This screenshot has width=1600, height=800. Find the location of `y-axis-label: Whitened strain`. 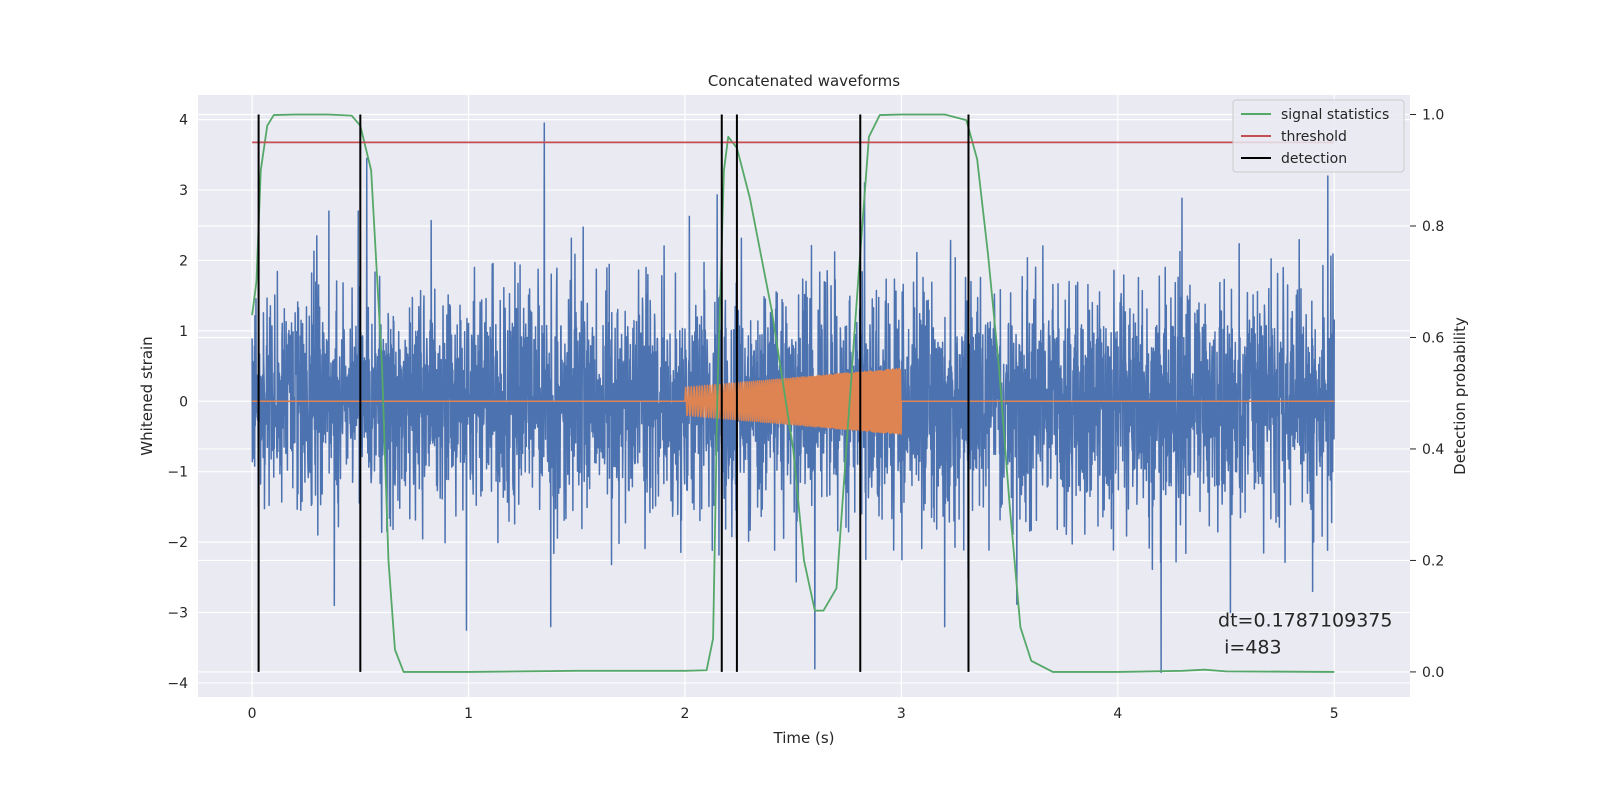

y-axis-label: Whitened strain is located at coordinates (147, 395).